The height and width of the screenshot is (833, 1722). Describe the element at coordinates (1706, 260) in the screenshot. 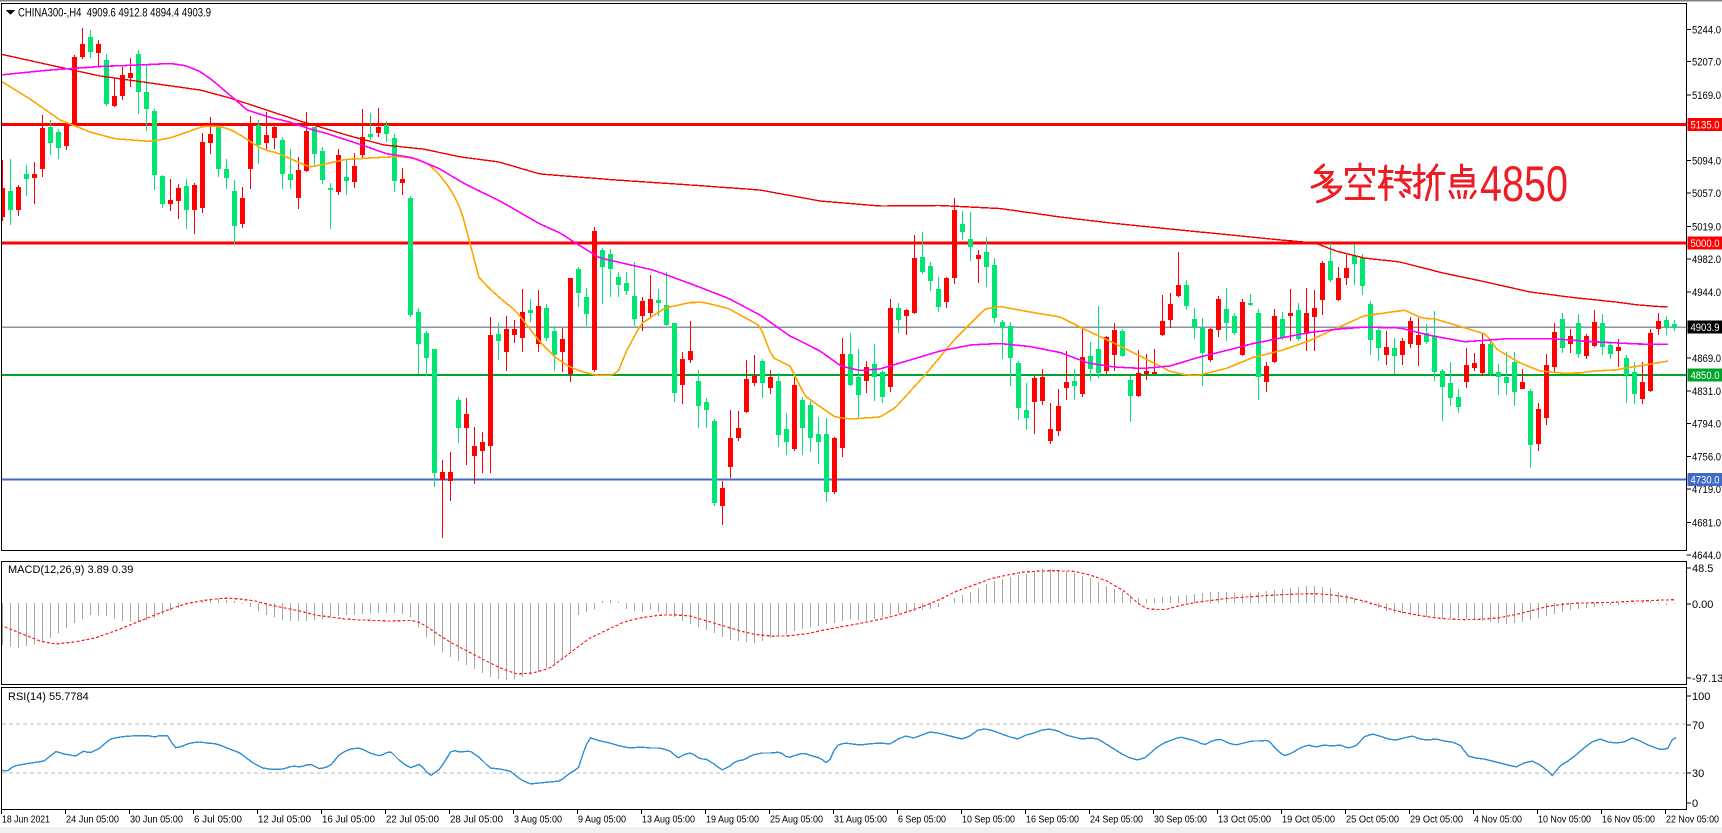

I see `svg-text: 4982.0` at that location.